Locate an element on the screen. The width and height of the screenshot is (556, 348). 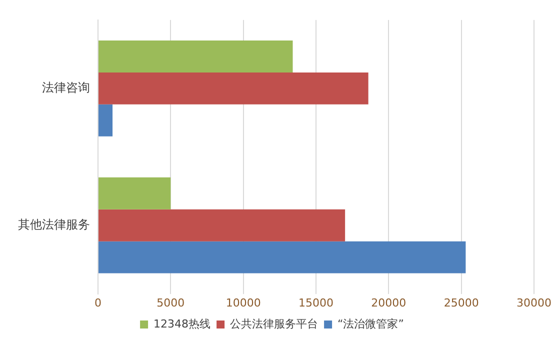
x-tick-label: 25000 is located at coordinates (461, 303).